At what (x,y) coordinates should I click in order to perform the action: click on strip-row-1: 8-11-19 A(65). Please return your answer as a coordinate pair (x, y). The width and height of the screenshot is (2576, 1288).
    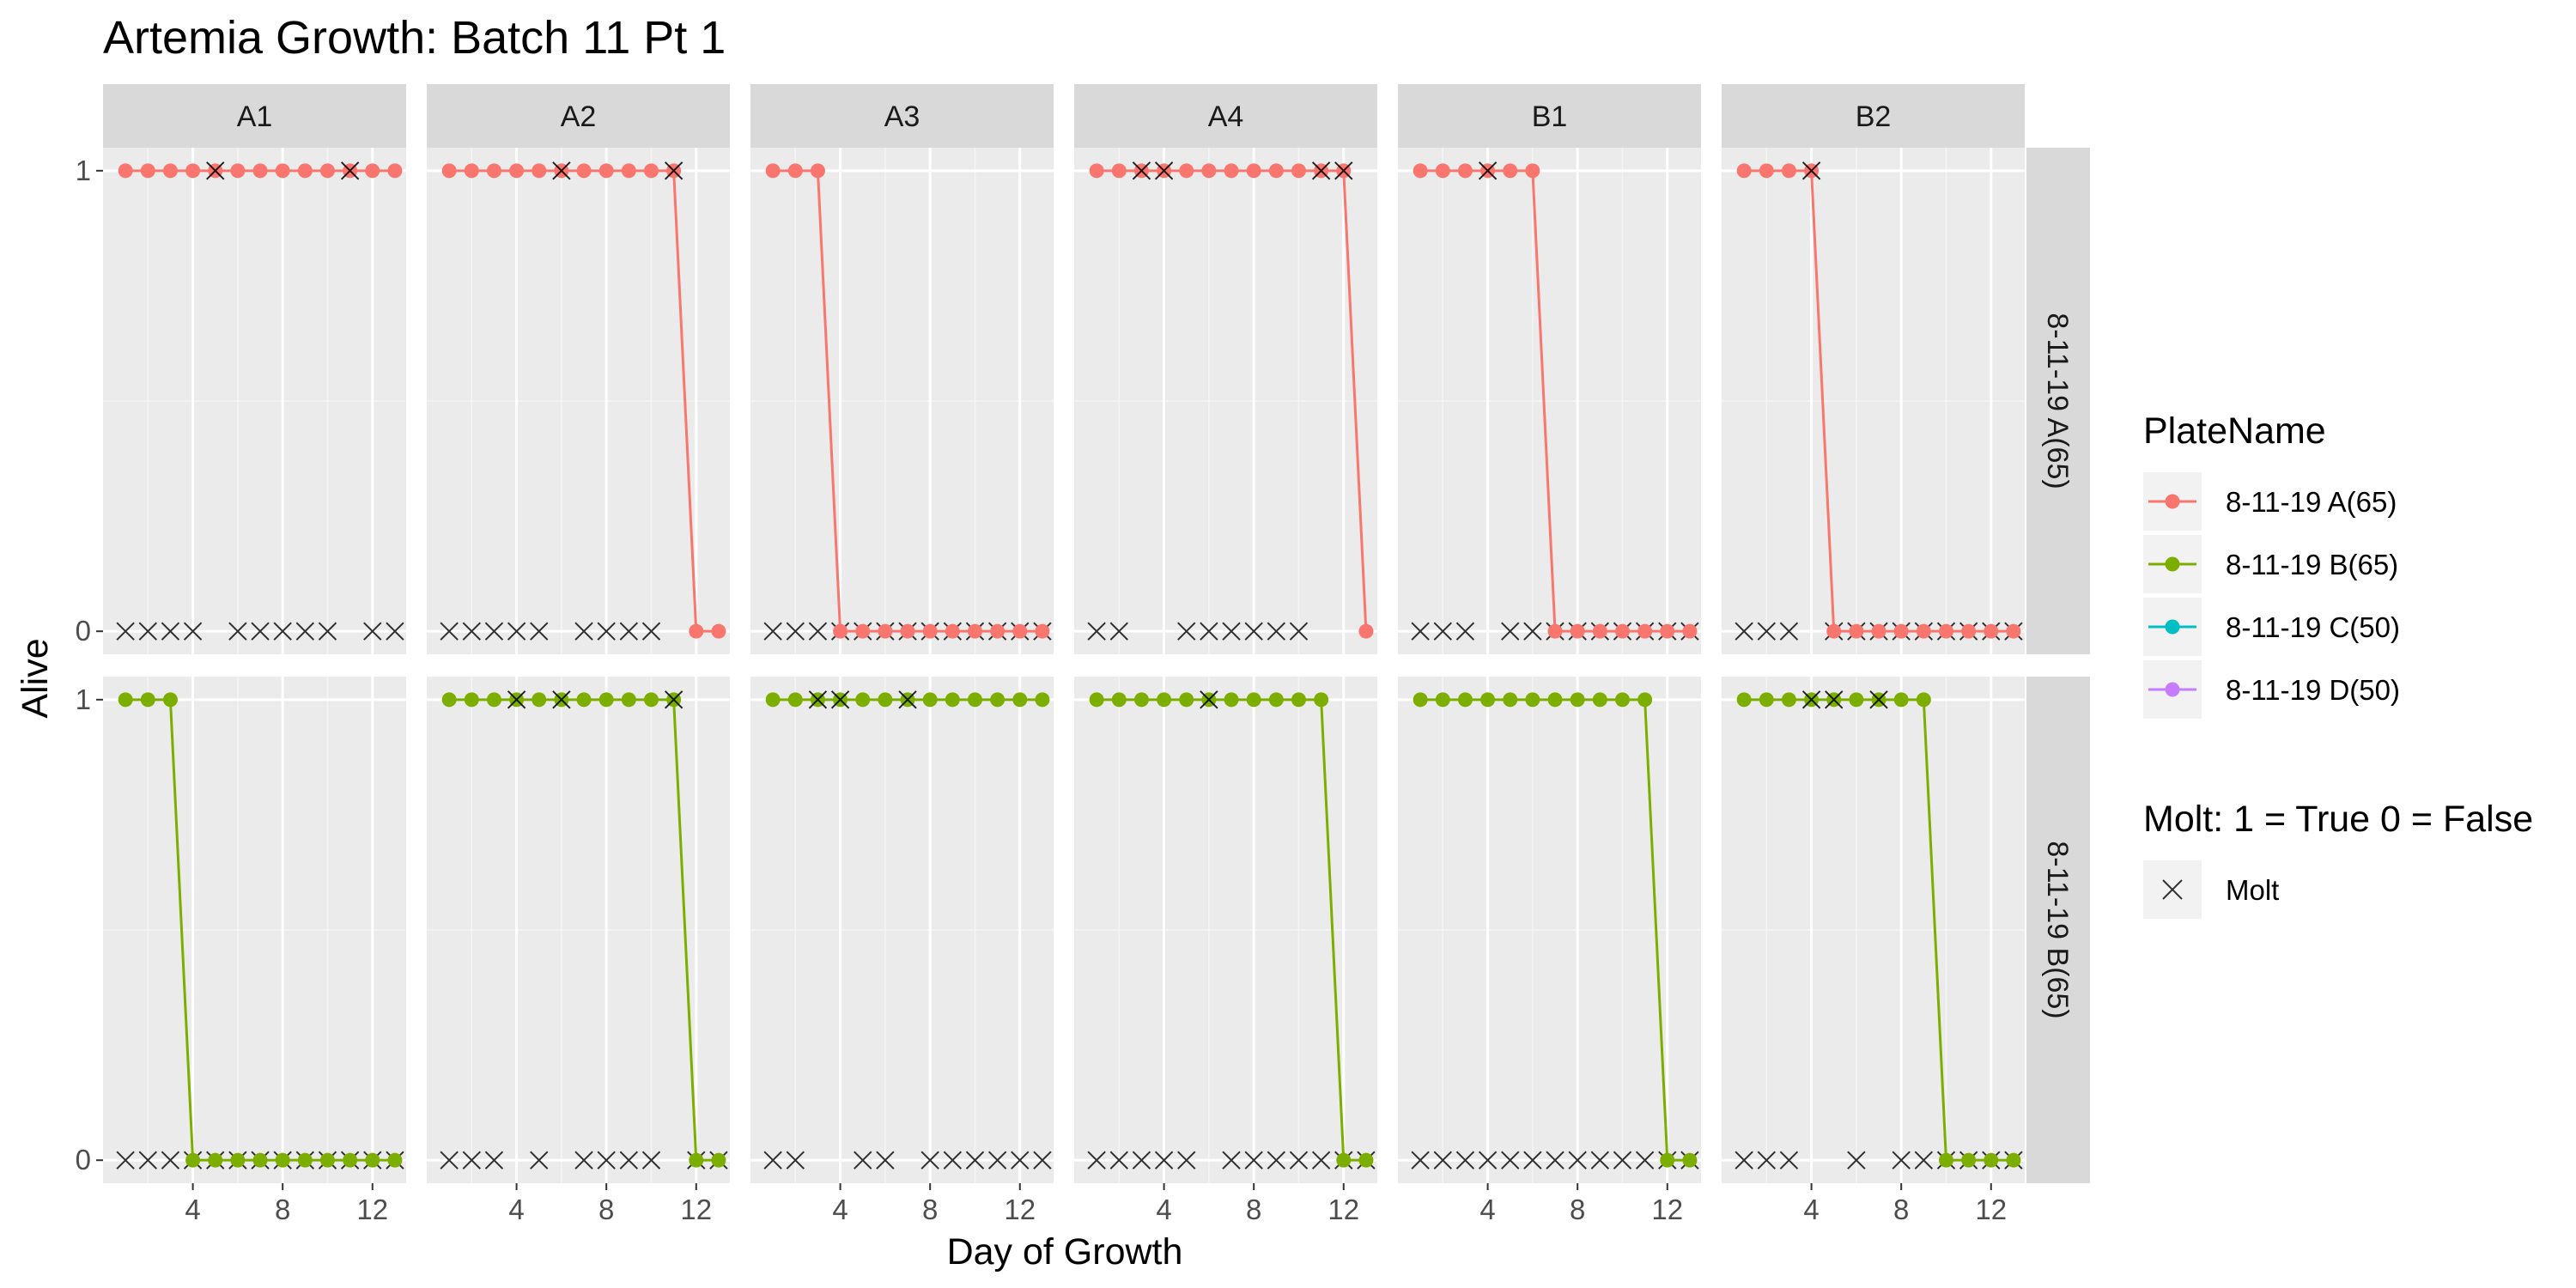
    Looking at the image, I should click on (2058, 401).